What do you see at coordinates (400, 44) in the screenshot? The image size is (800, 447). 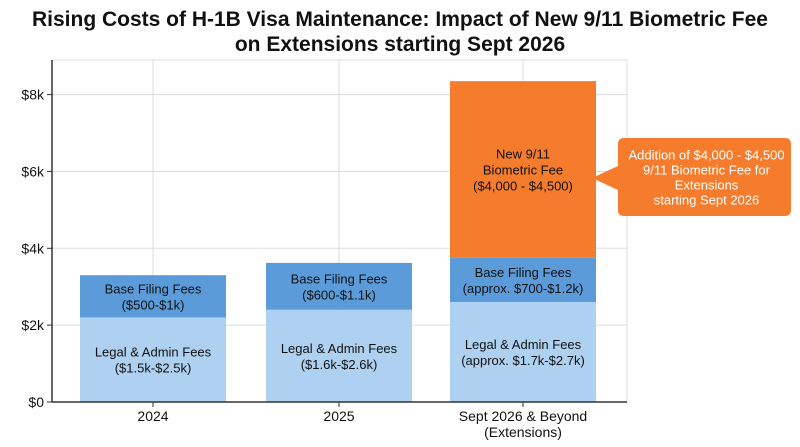 I see `chart-title-line-2: on Extensions starting Sept 2026` at bounding box center [400, 44].